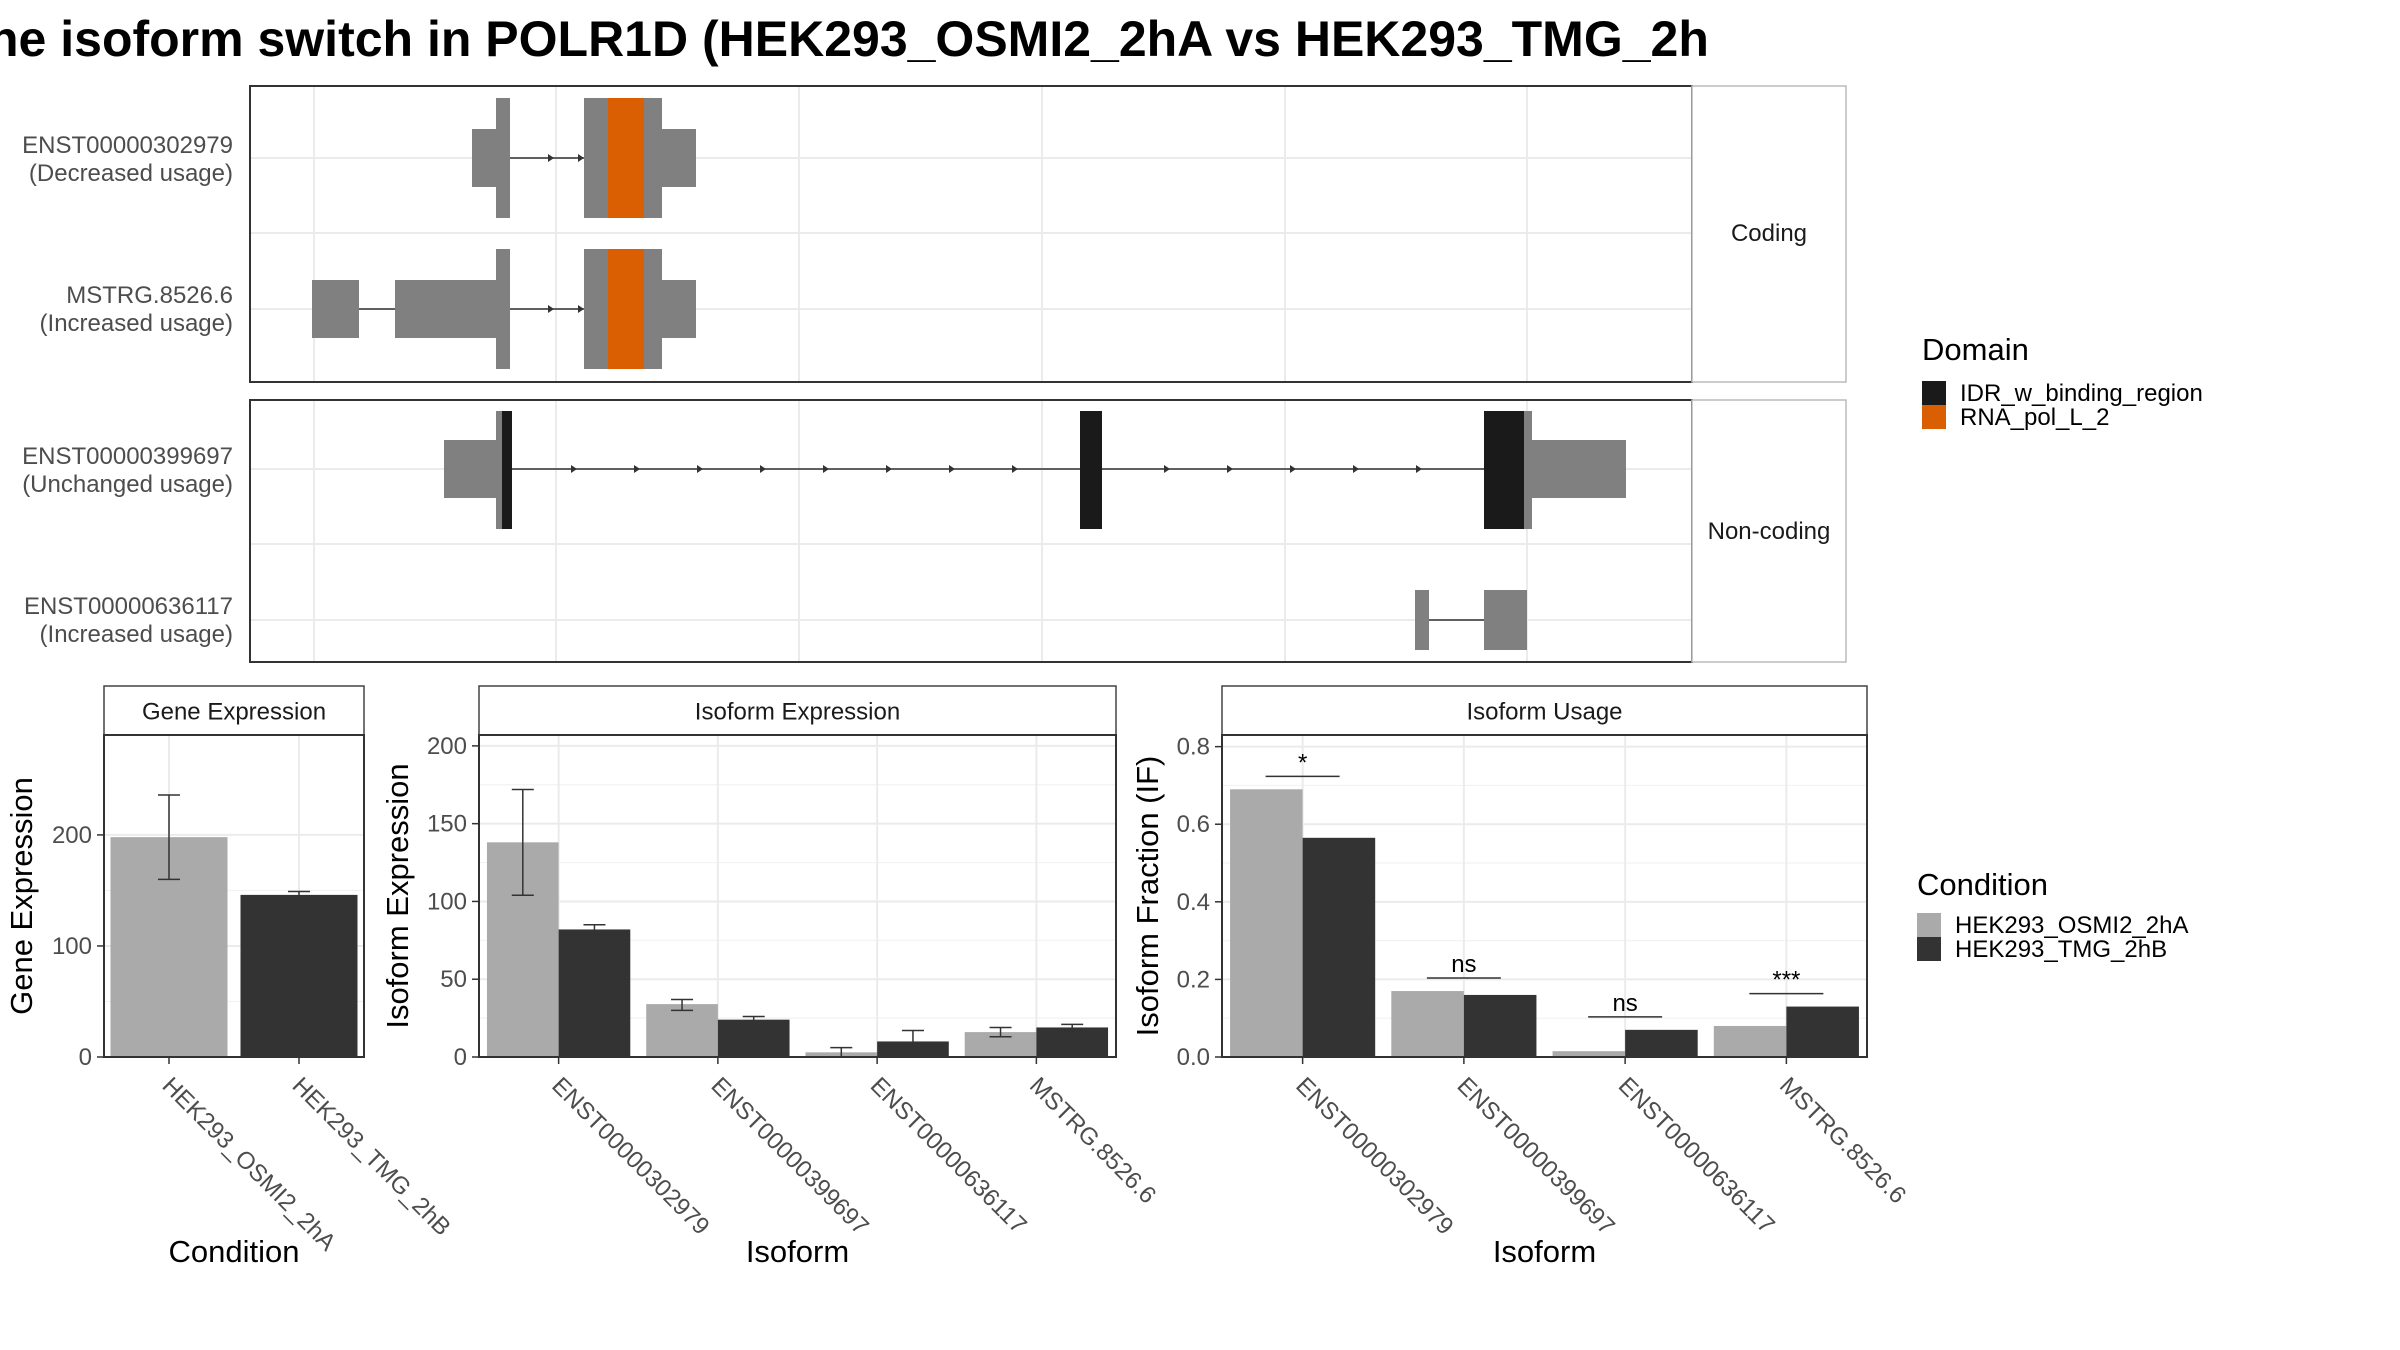 The image size is (2400, 1350). I want to click on strip-coding: Coding, so click(1769, 233).